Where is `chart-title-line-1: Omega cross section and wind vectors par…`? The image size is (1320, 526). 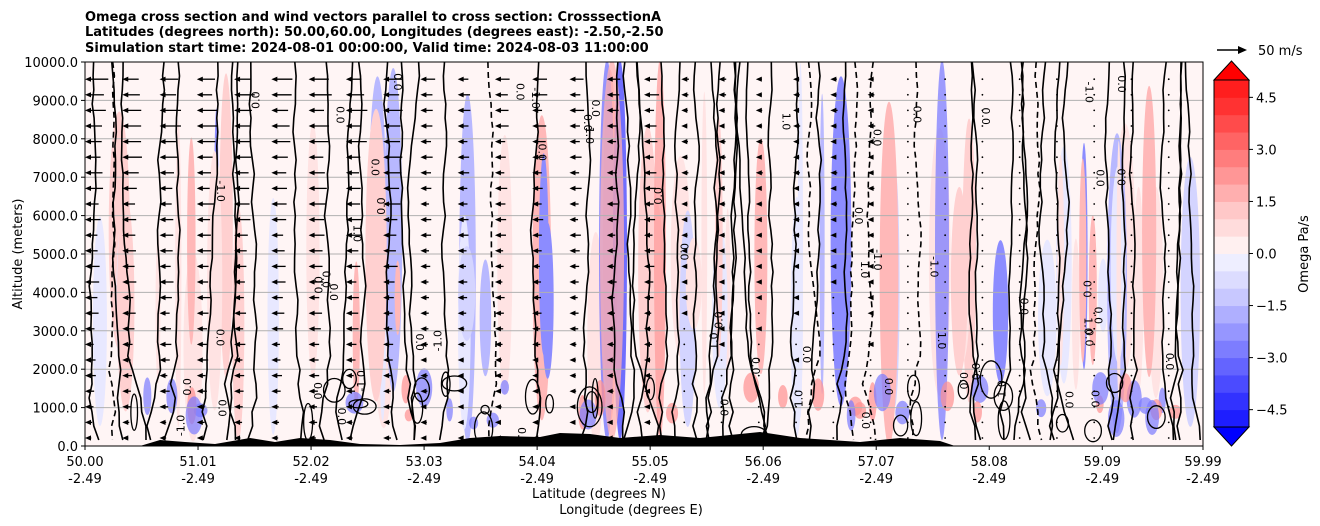 chart-title-line-1: Omega cross section and wind vectors par… is located at coordinates (373, 17).